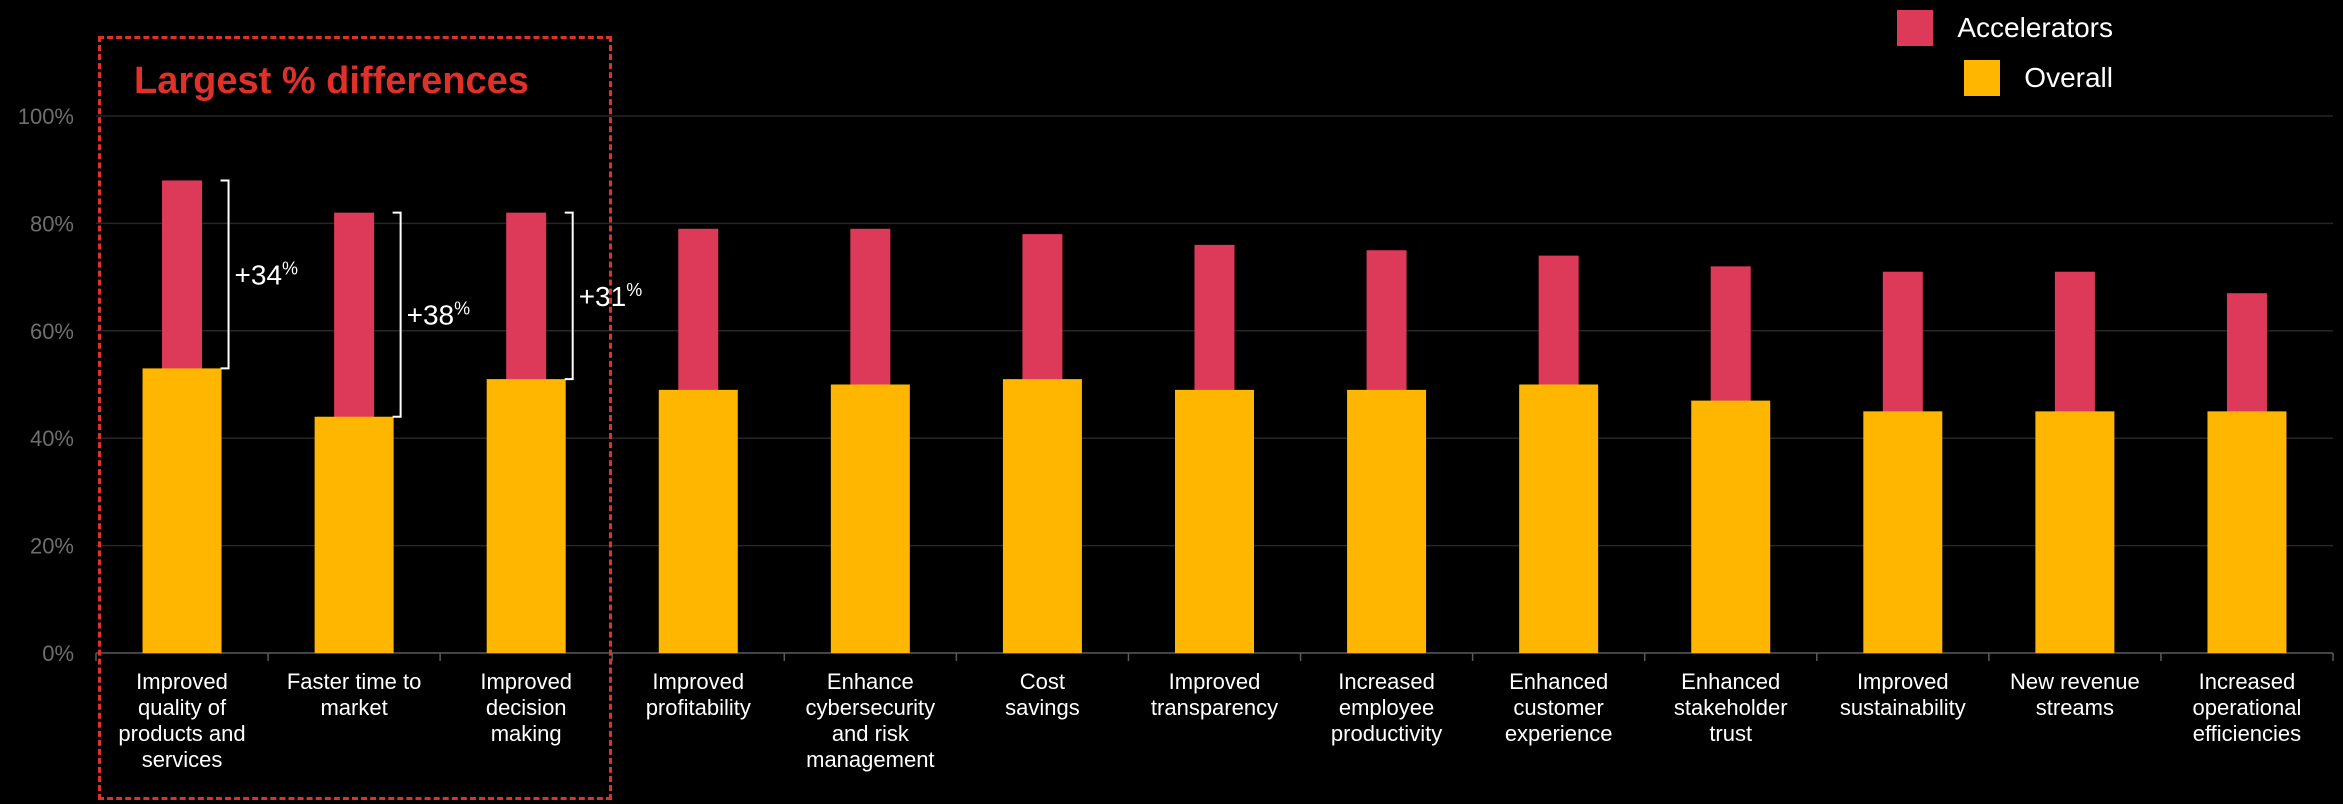 This screenshot has height=804, width=2343. I want to click on x-category-label-line: profitability, so click(698, 707).